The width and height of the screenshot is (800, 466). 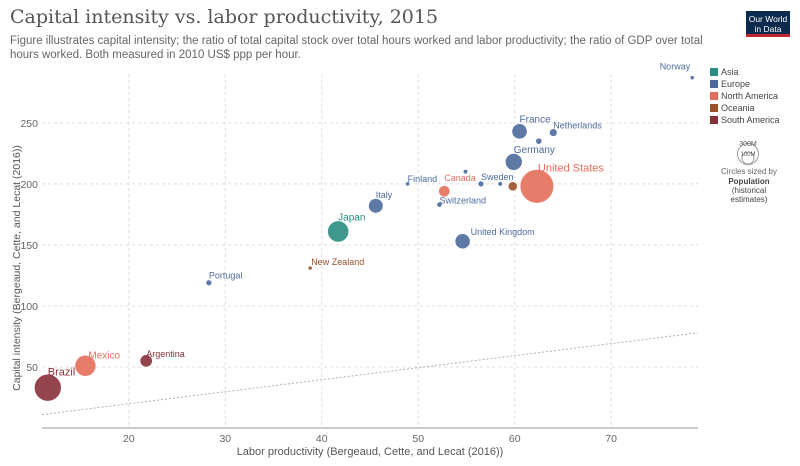 What do you see at coordinates (104, 356) in the screenshot?
I see `point-label: Mexico` at bounding box center [104, 356].